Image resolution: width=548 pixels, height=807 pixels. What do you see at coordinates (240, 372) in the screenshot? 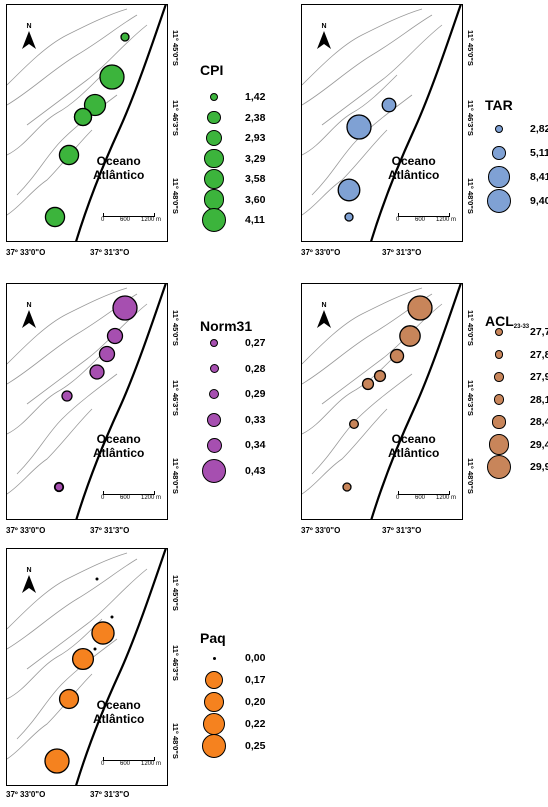
I see `legend-item: 0,28` at bounding box center [240, 372].